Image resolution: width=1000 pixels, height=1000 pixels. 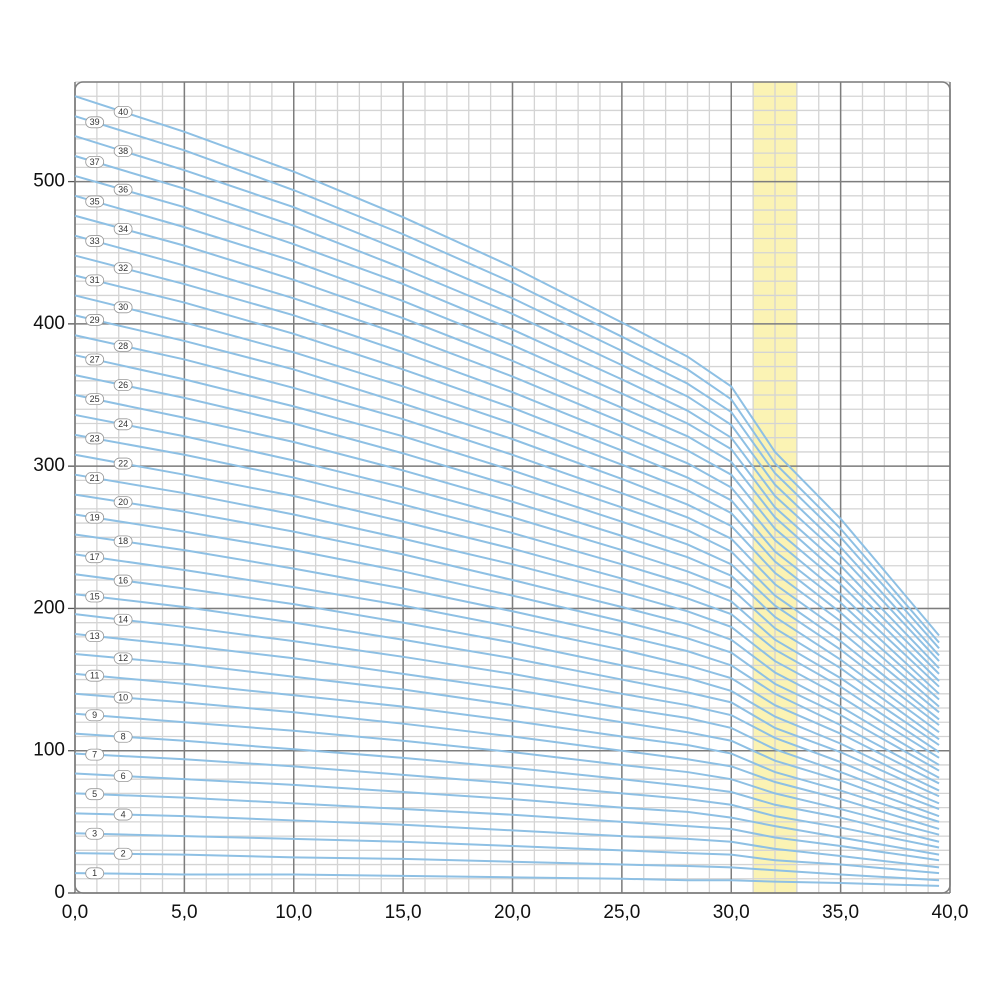 What do you see at coordinates (59, 892) in the screenshot?
I see `y-tick-label: 0` at bounding box center [59, 892].